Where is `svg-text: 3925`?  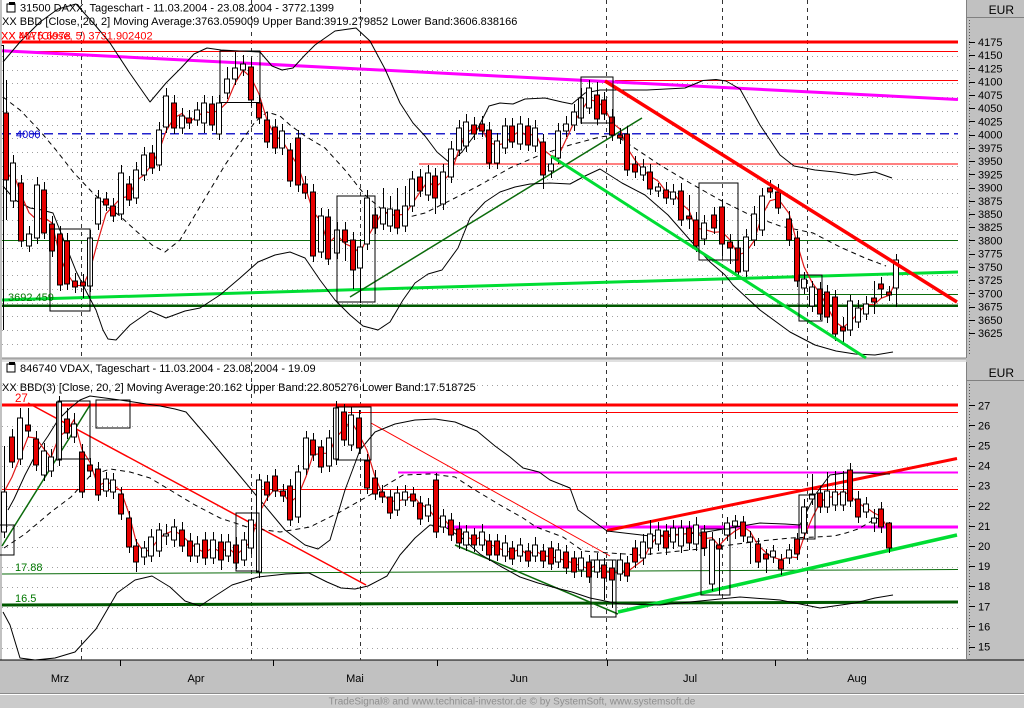 svg-text: 3925 is located at coordinates (990, 175).